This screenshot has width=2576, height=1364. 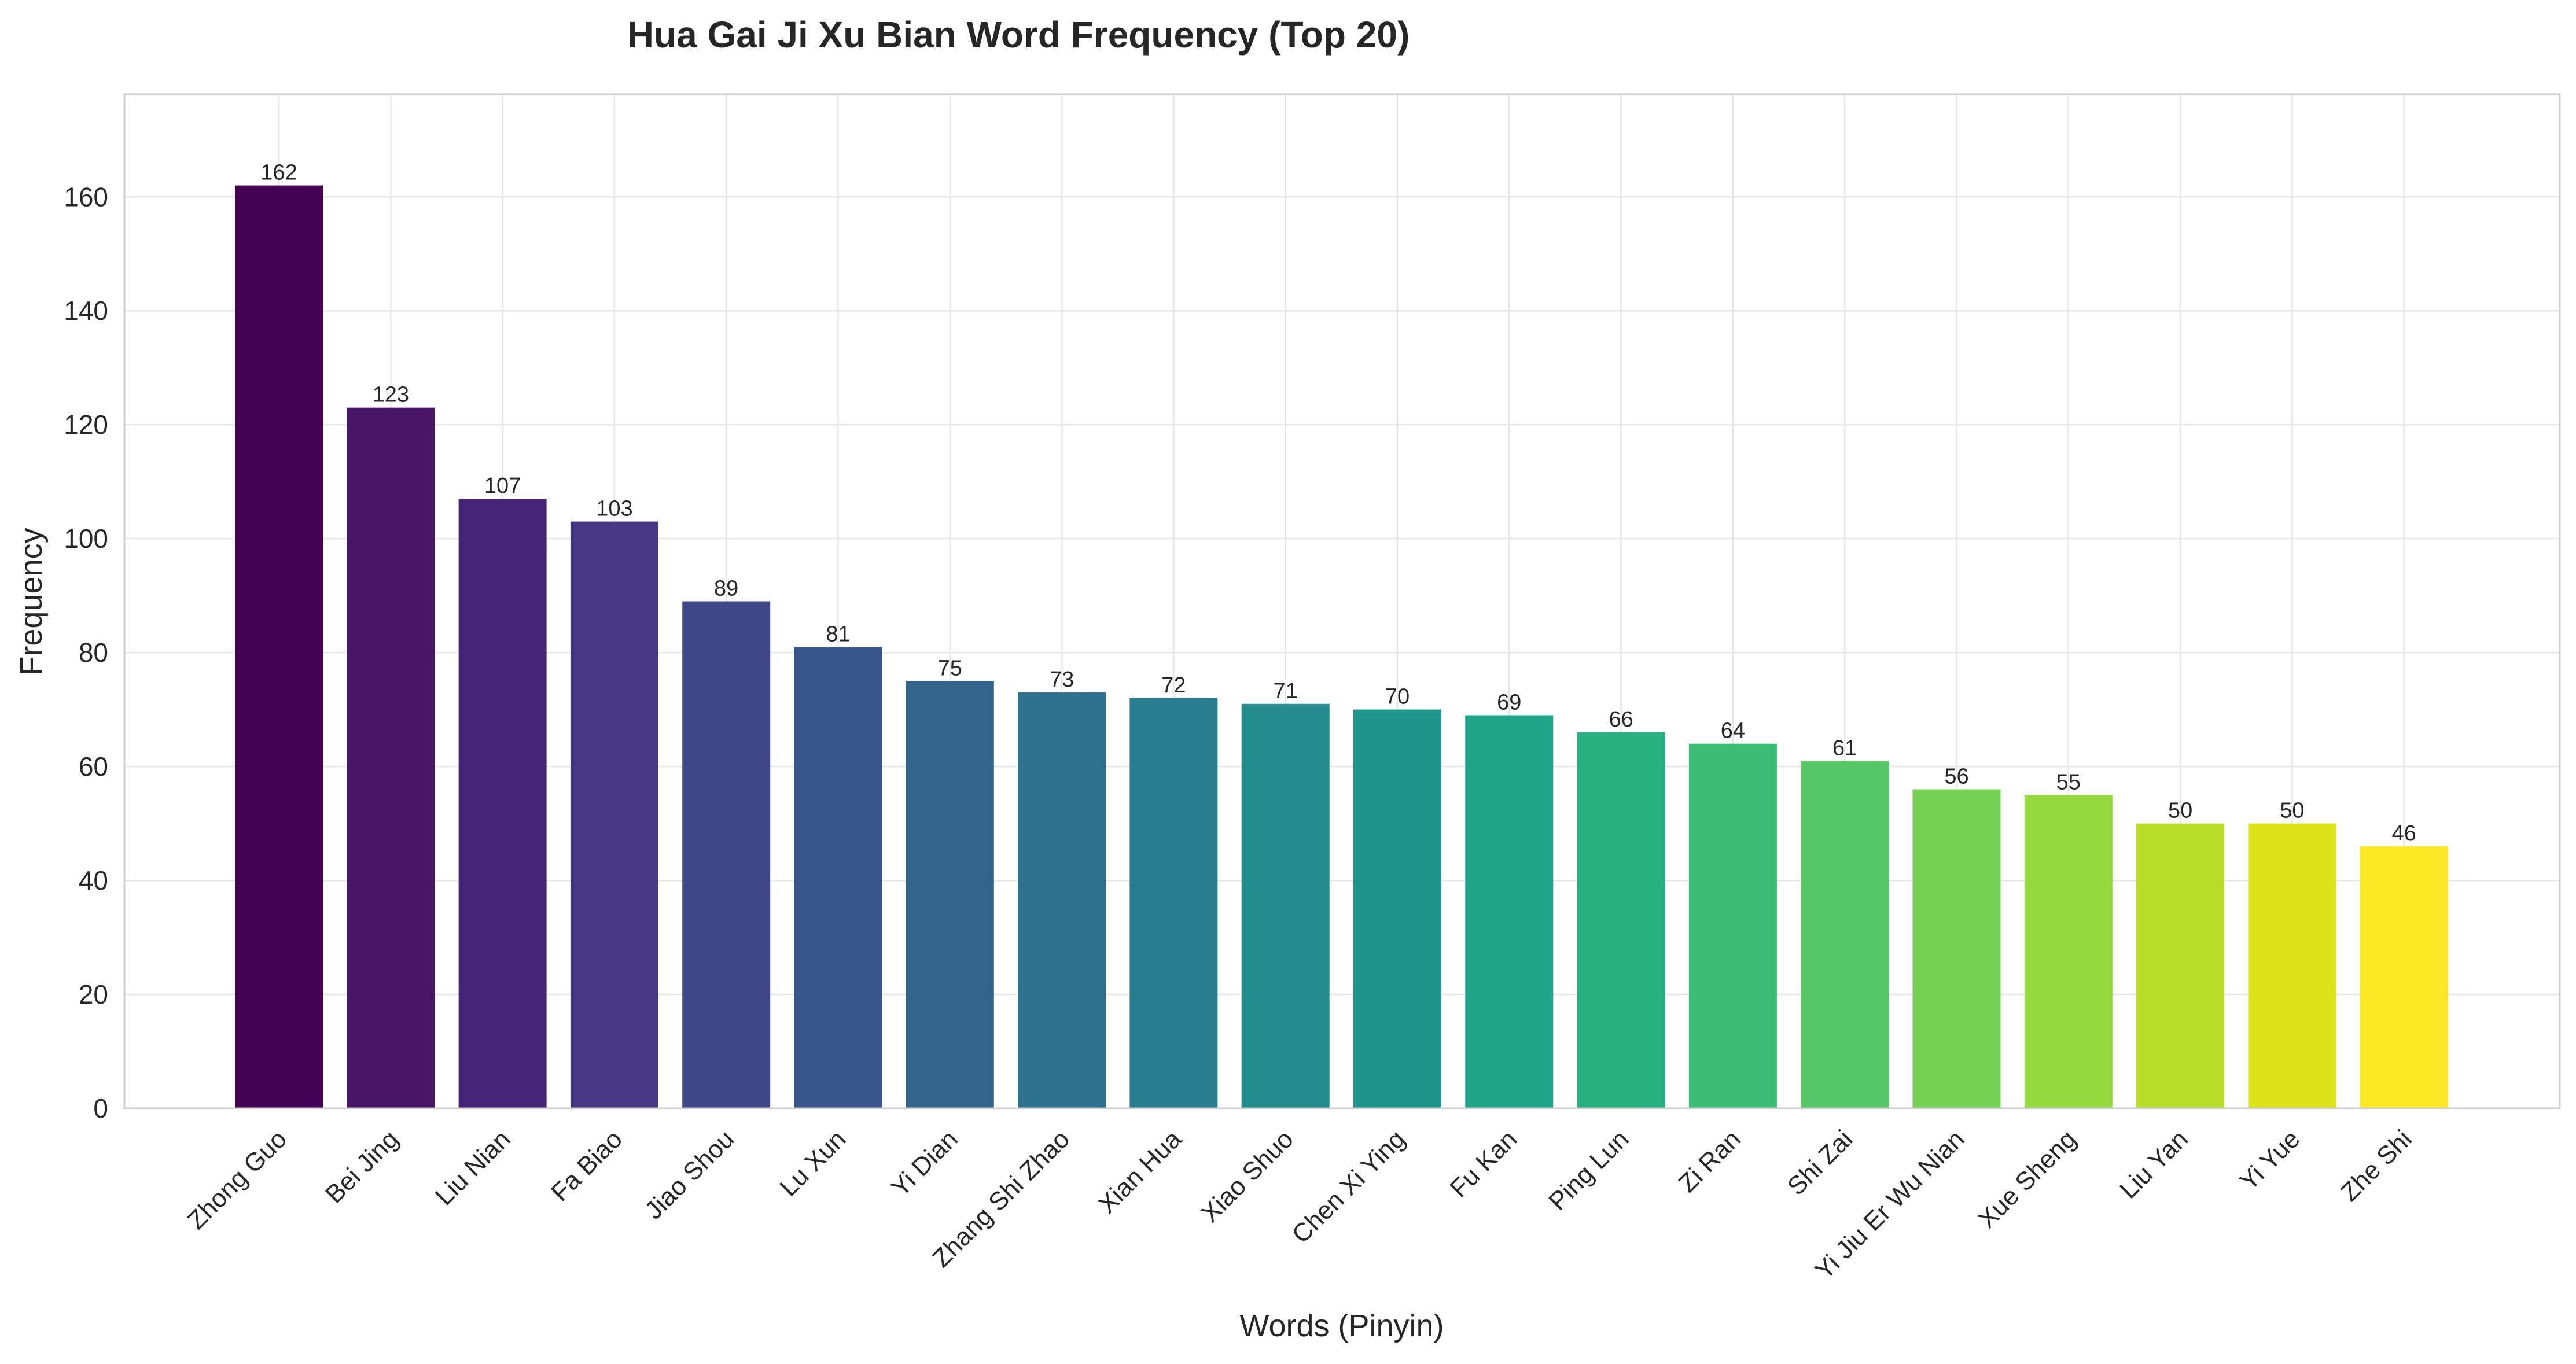 I want to click on x-tick-label: Yi Dian, so click(x=924, y=1163).